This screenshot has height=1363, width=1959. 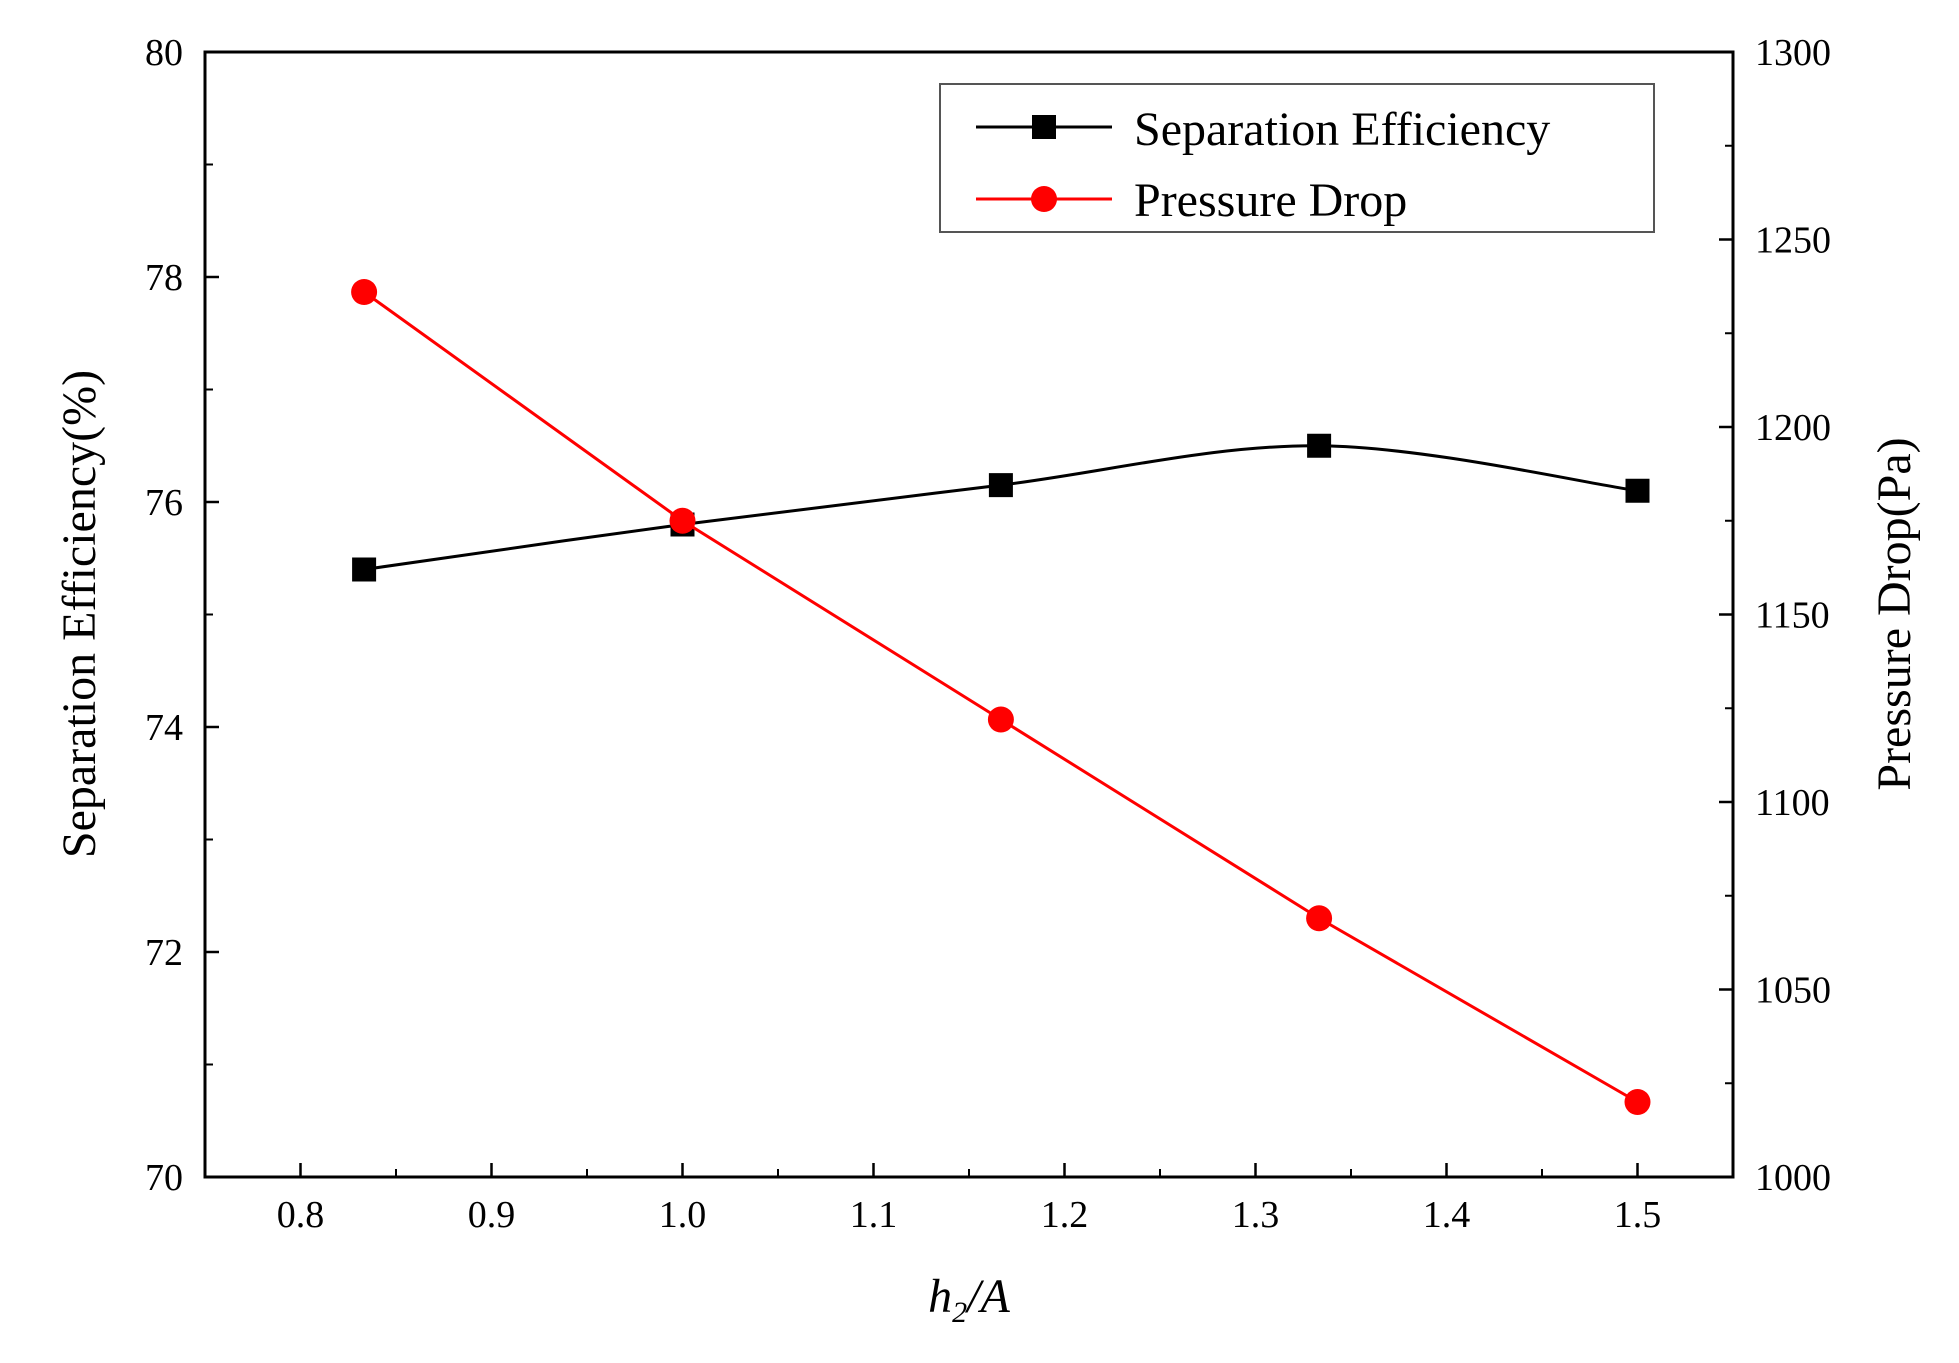 What do you see at coordinates (492, 1215) in the screenshot?
I see `x-tick-label: 0.9` at bounding box center [492, 1215].